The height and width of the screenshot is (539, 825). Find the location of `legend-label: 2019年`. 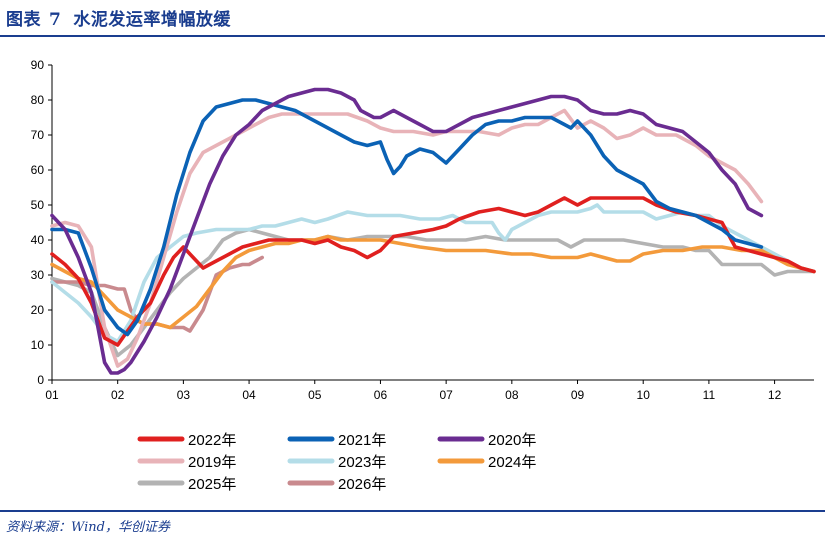

legend-label: 2019年 is located at coordinates (212, 462).